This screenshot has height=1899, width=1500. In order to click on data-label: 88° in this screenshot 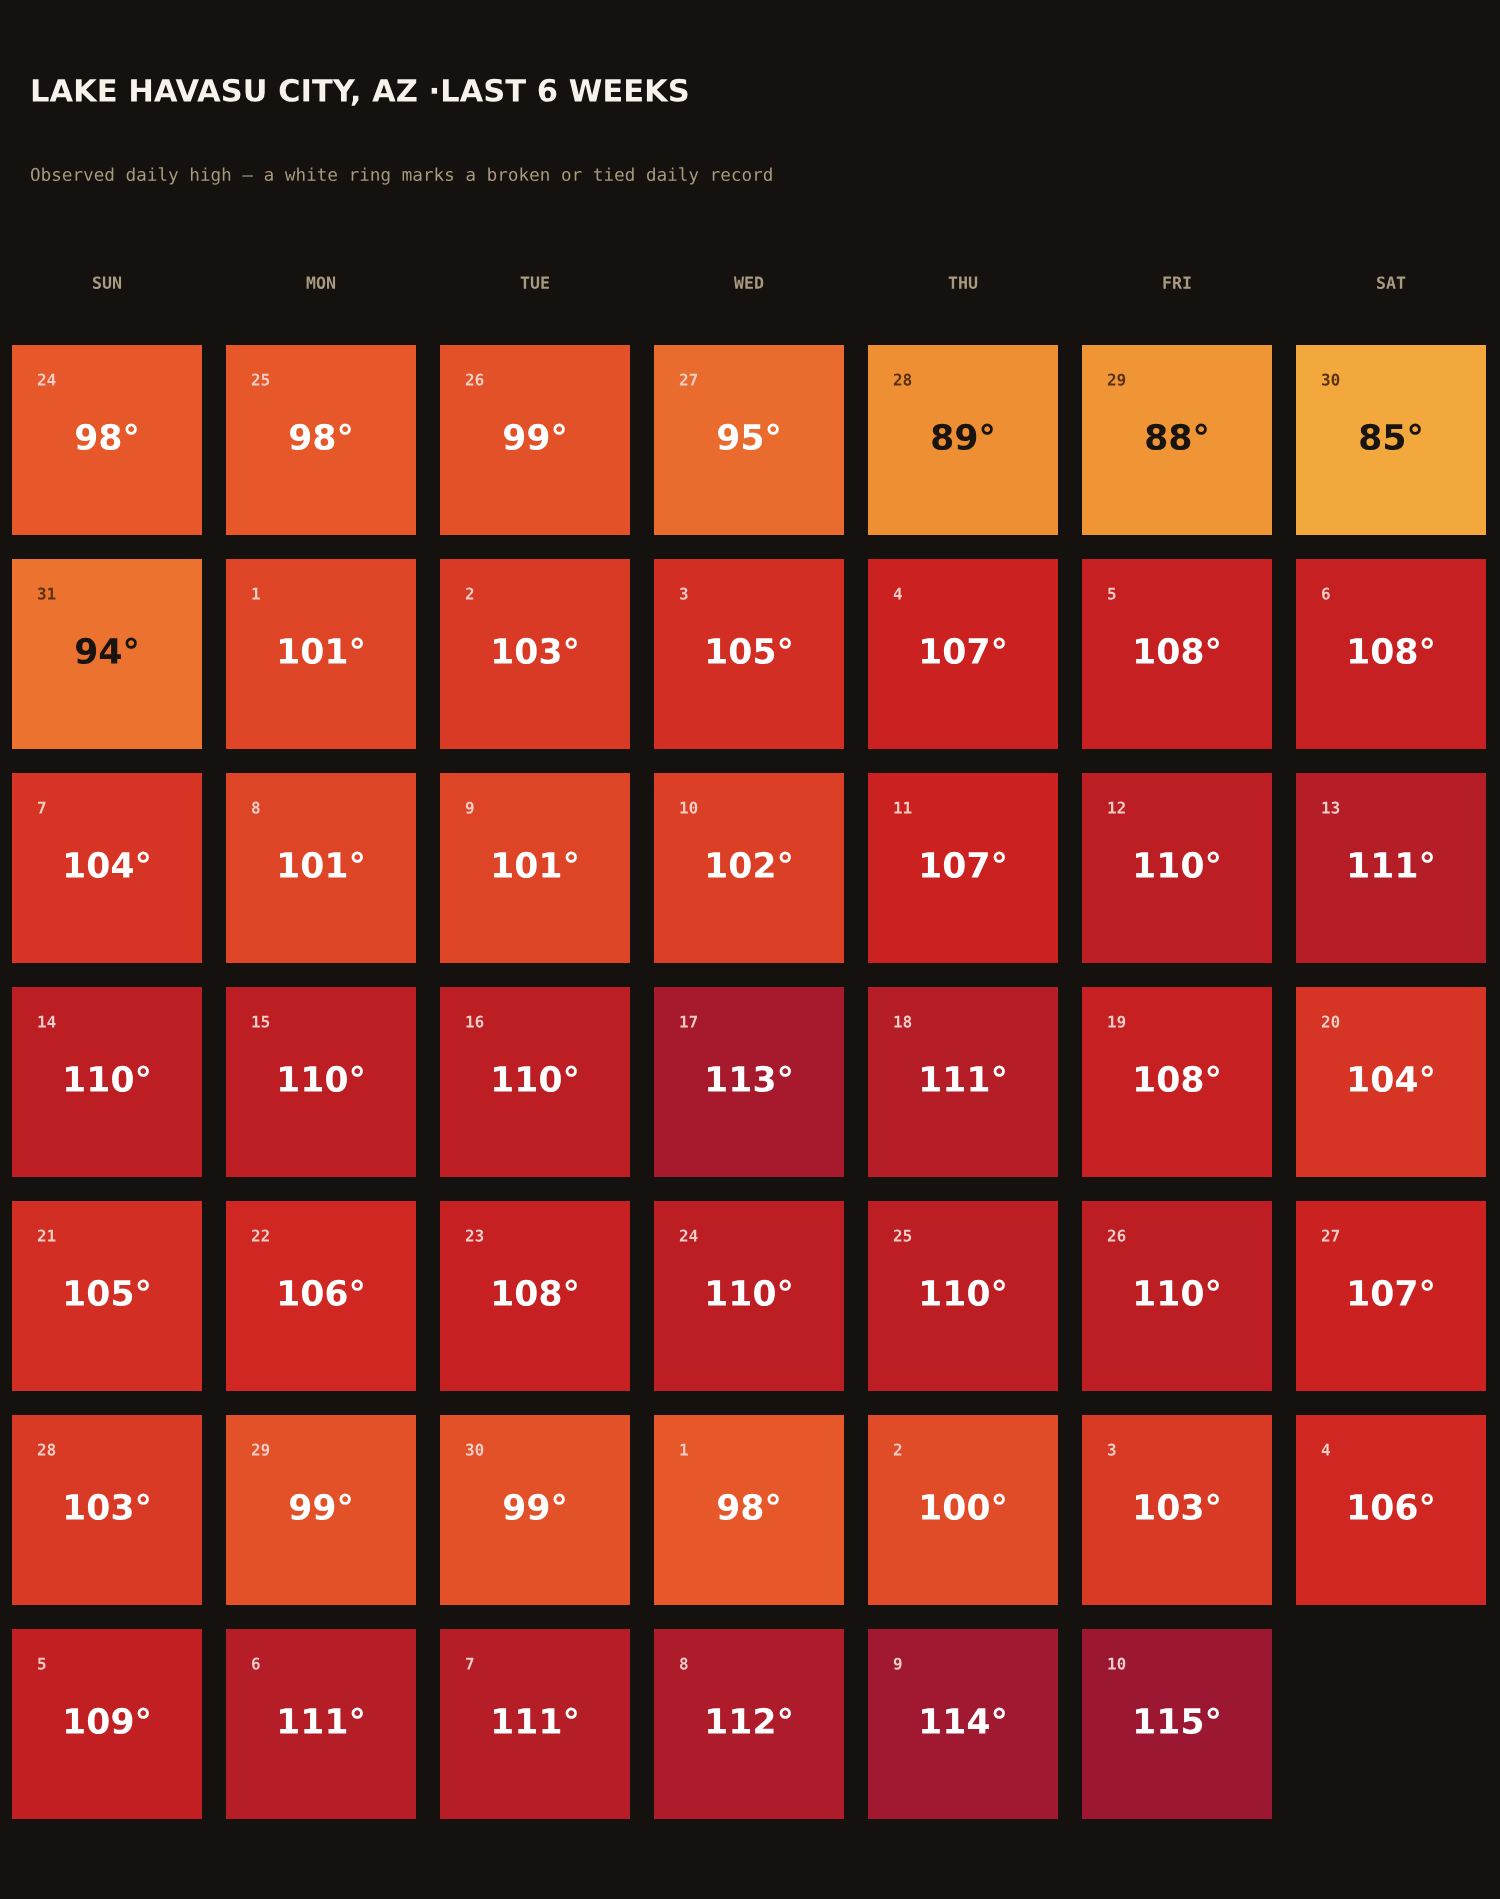, I will do `click(1176, 437)`.